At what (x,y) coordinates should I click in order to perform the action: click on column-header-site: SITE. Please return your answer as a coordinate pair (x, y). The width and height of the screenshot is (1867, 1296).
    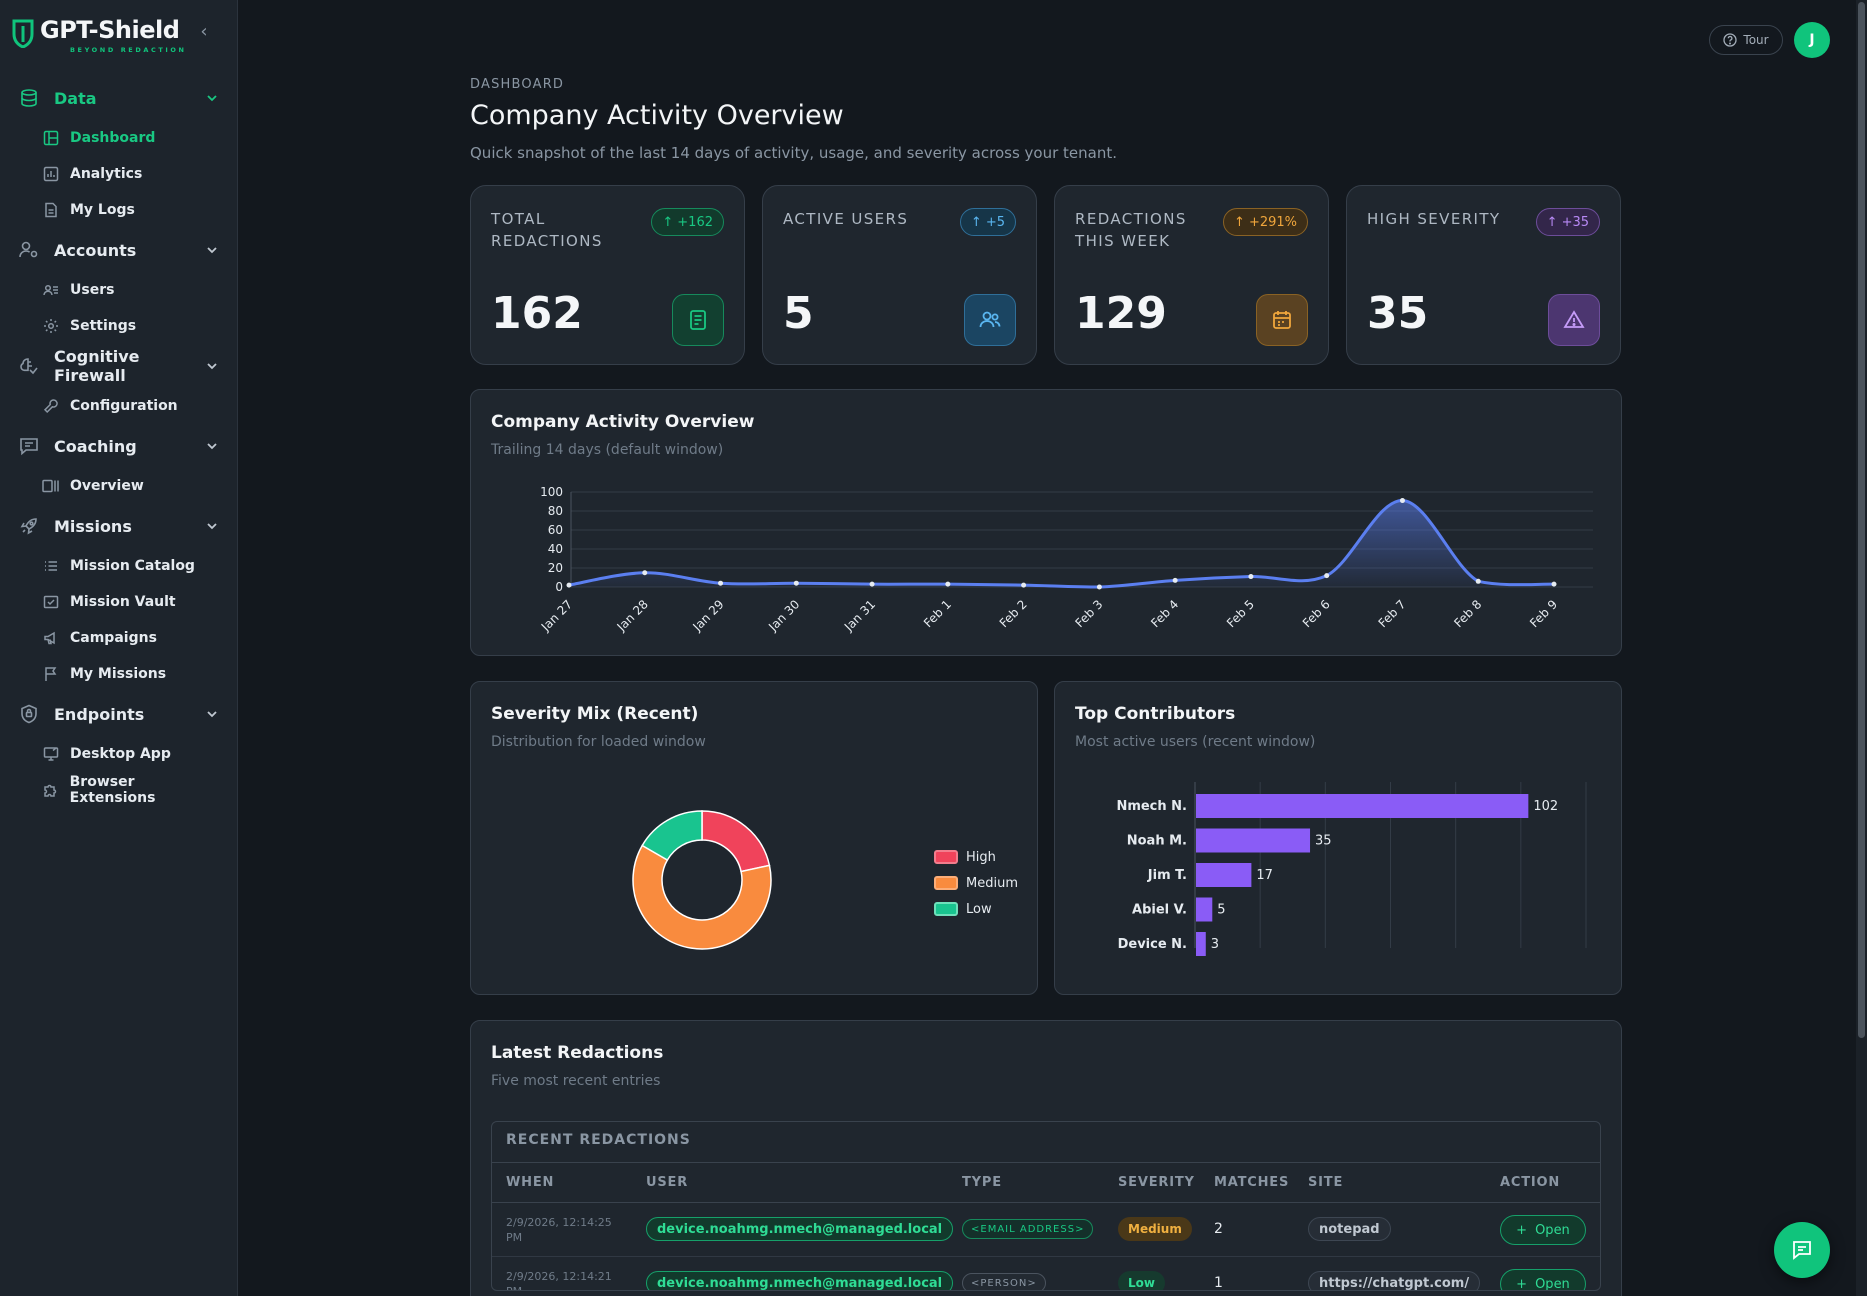
    Looking at the image, I should click on (1326, 1182).